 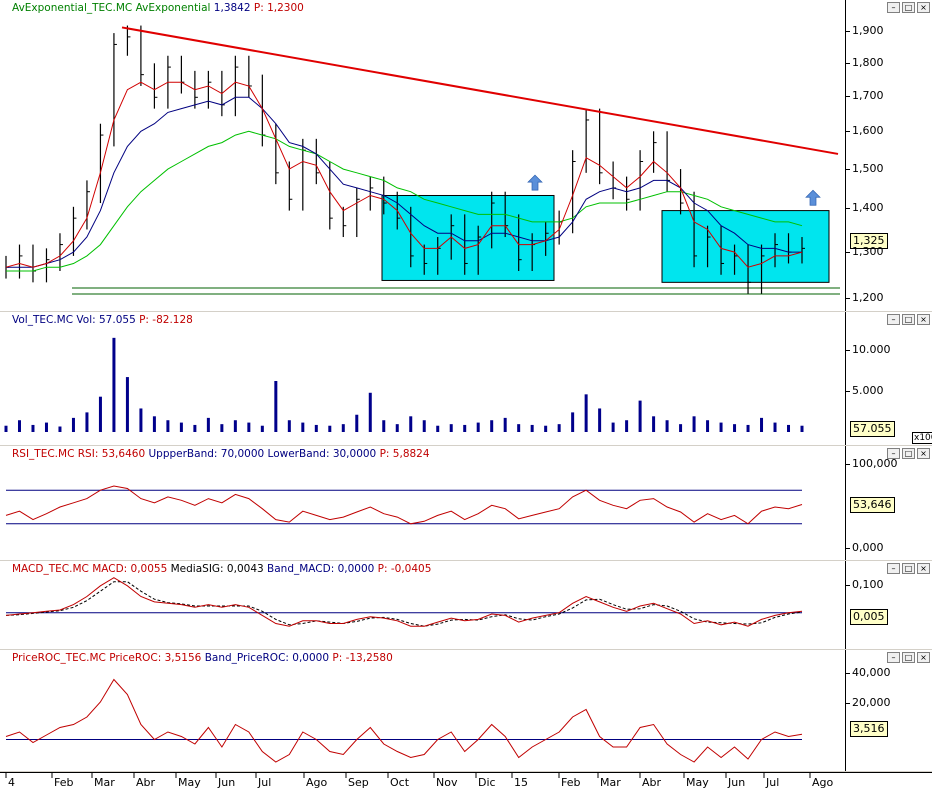 I want to click on roc-axis: – □ × 40,000 20,000 3,516, so click(x=889, y=710).